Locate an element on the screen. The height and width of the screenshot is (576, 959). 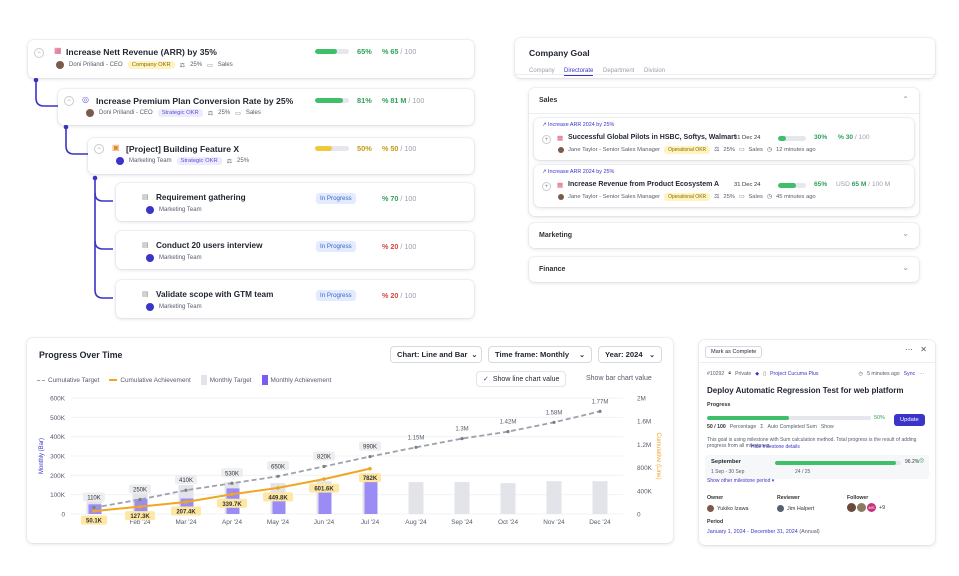
tab-directorate: Directorate is located at coordinates (579, 72).